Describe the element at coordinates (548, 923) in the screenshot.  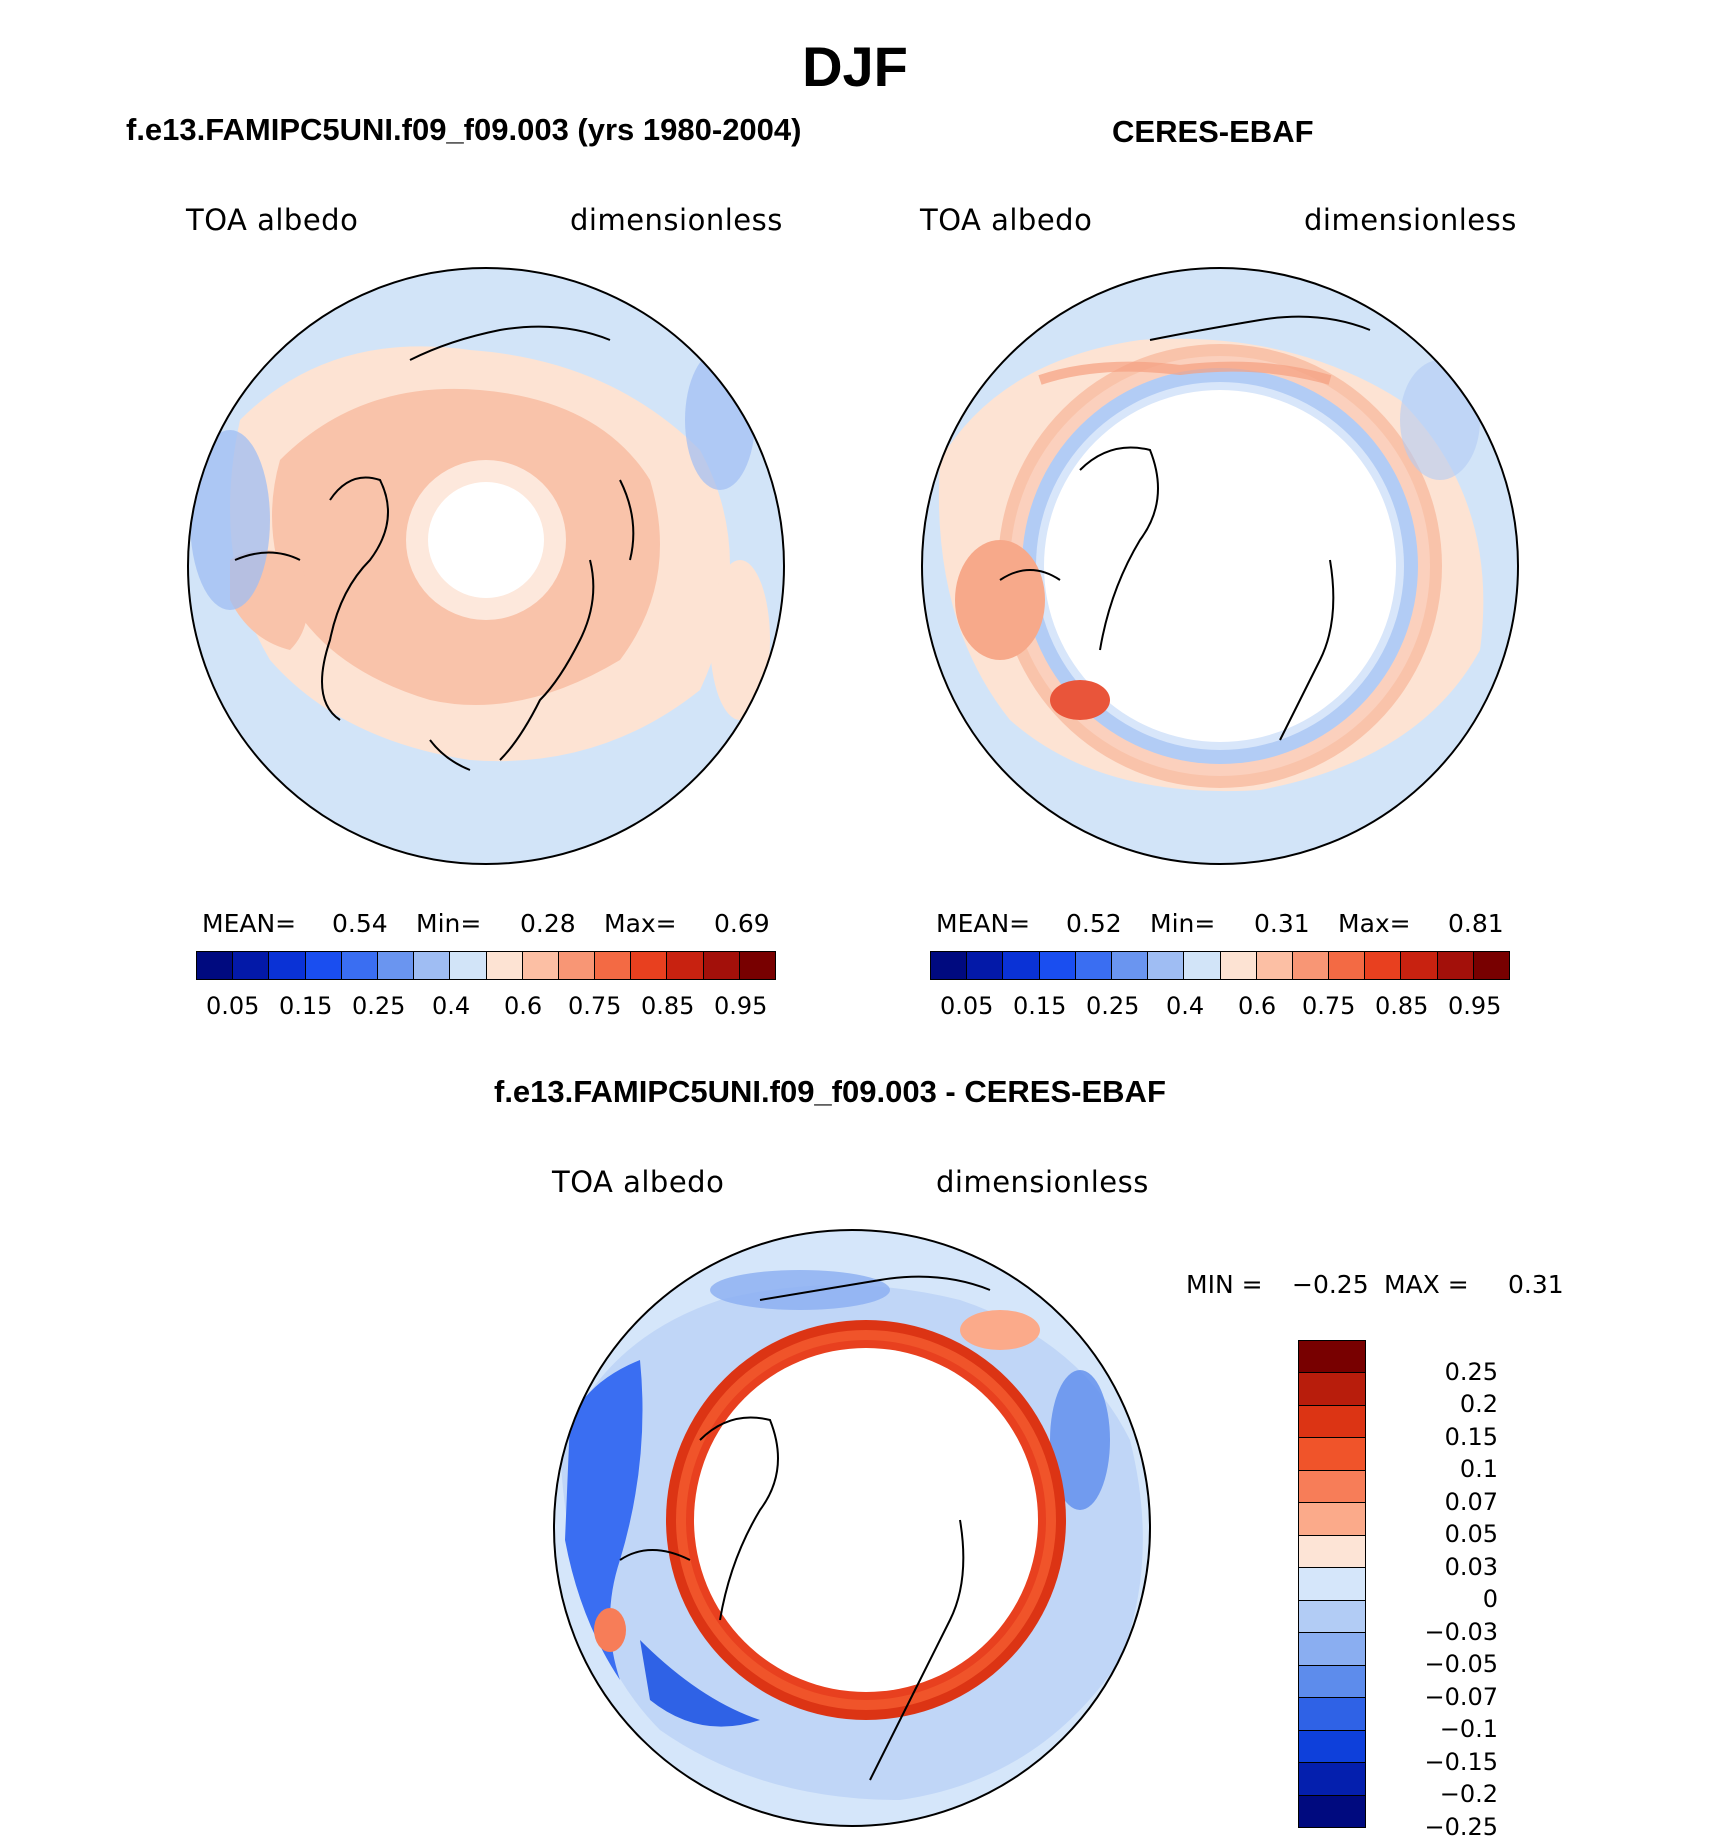
I see `panel-model-min-value: 0.28` at that location.